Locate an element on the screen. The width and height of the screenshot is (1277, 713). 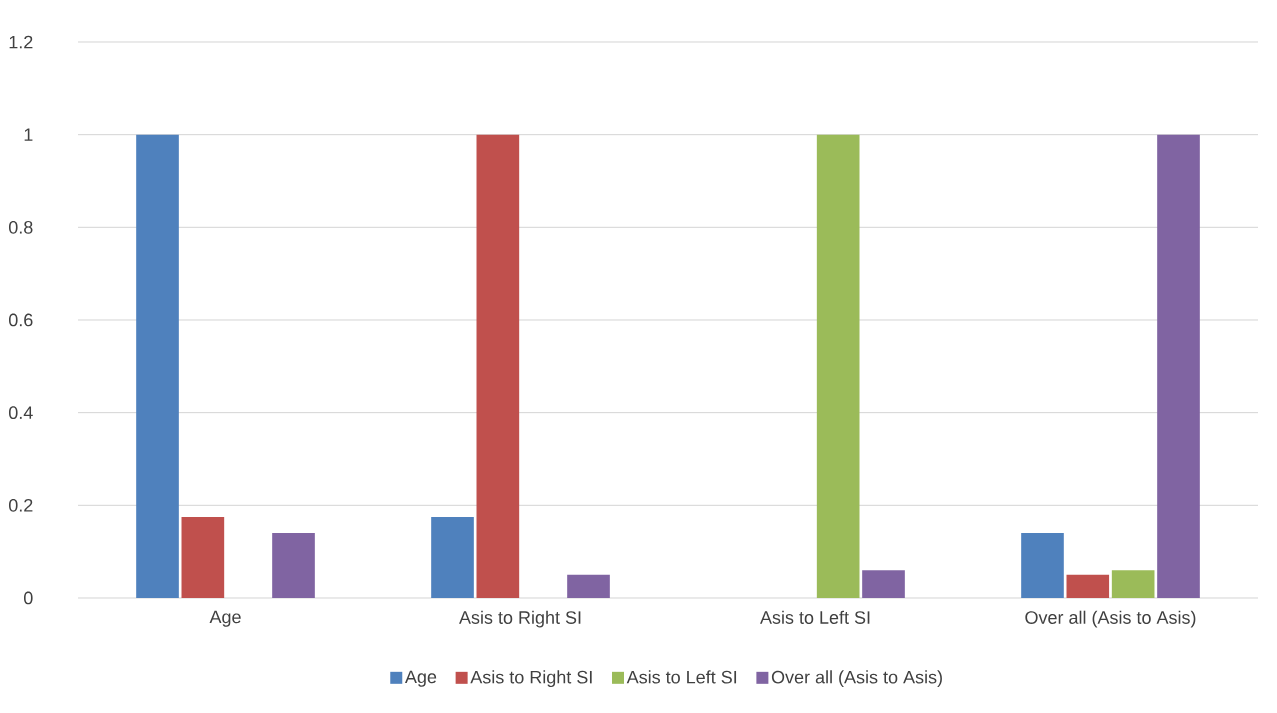
y-tick-label: 1 is located at coordinates (28, 134).